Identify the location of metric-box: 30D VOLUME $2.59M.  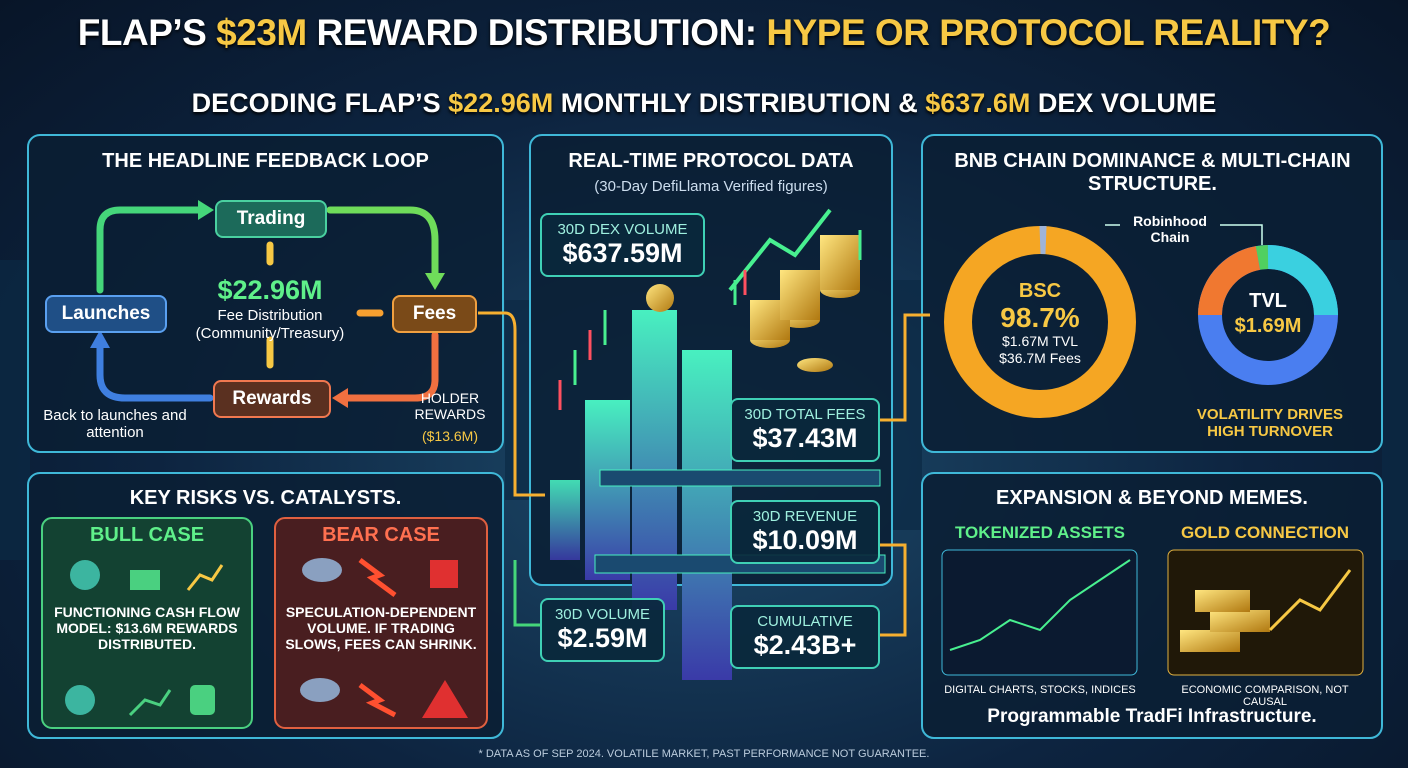
(602, 630).